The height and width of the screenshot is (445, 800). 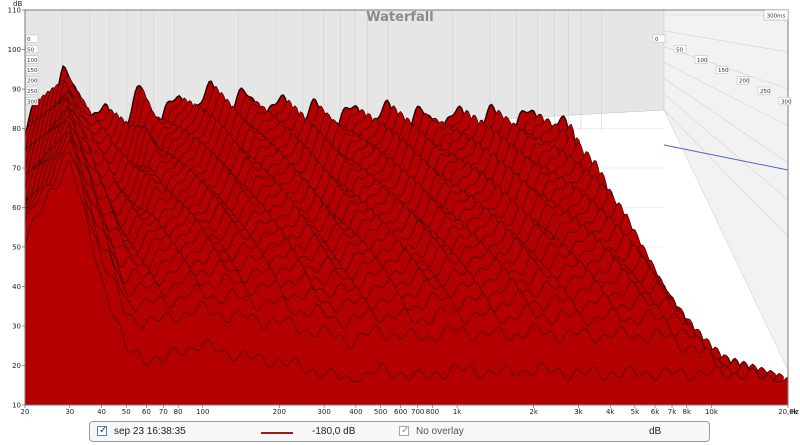 I want to click on x-tick-label: 40, so click(x=101, y=412).